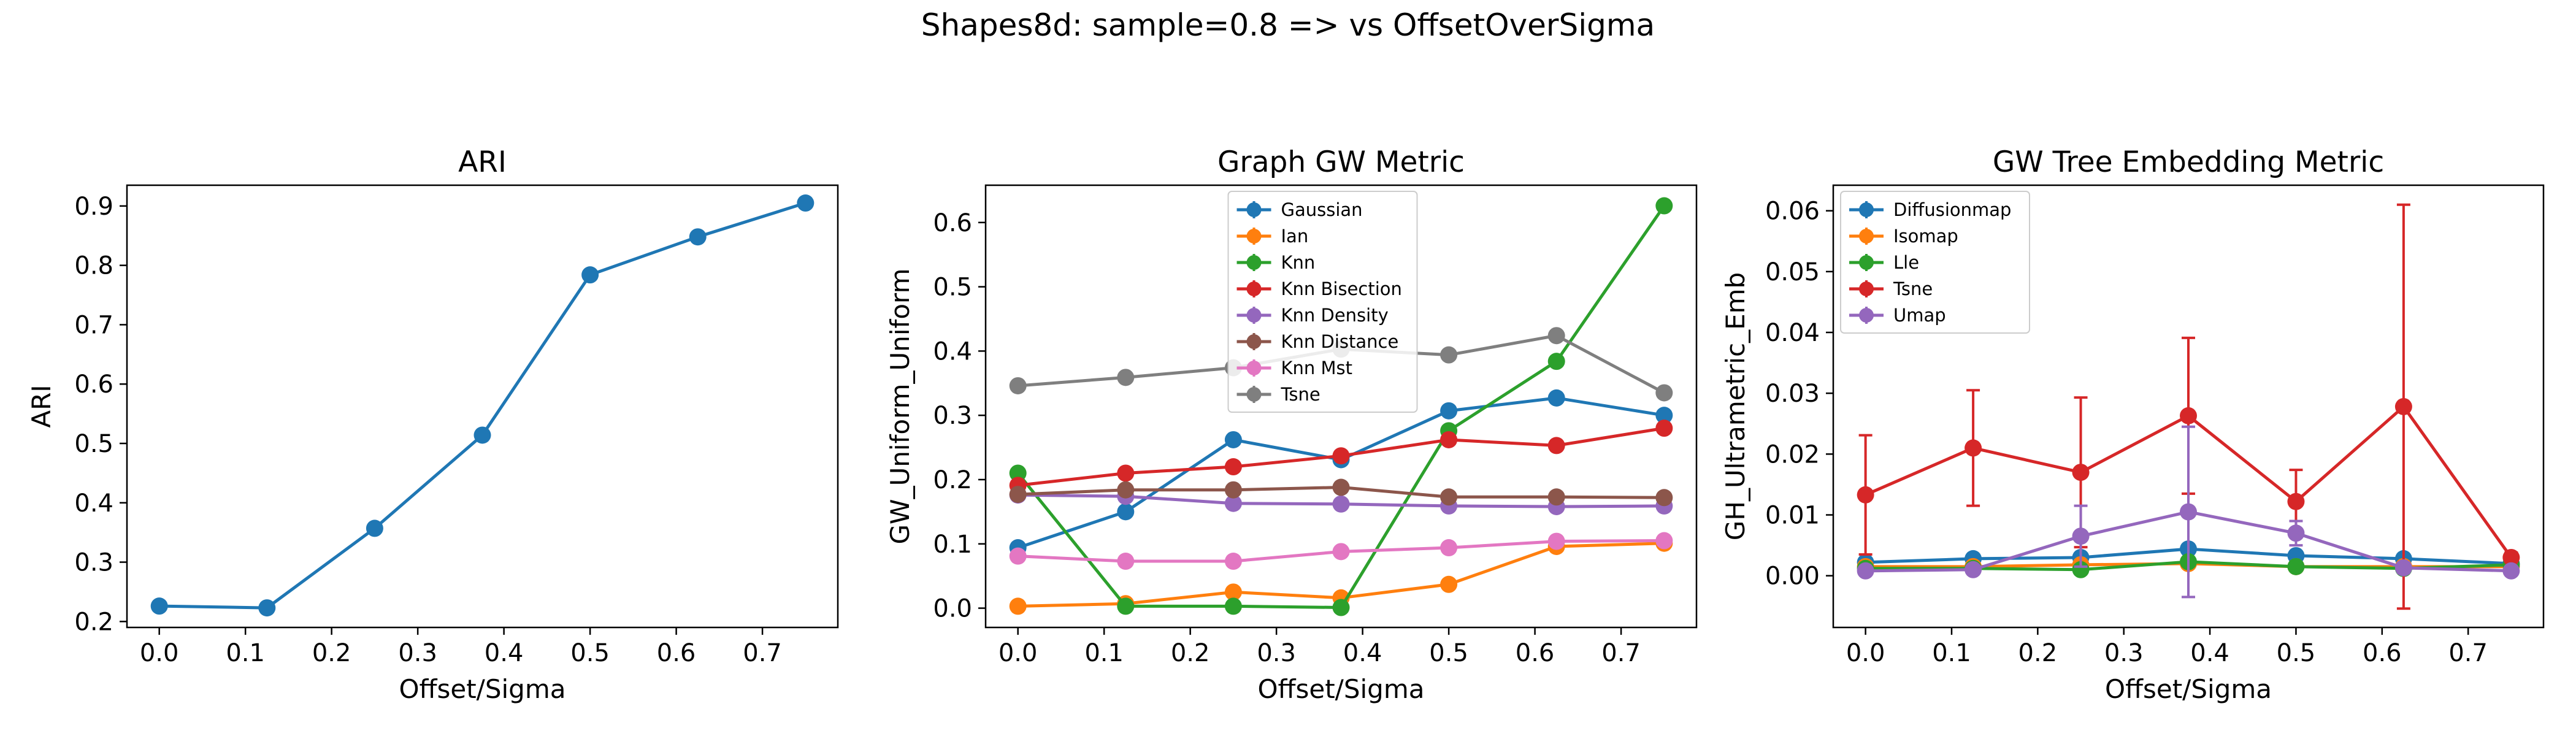 The image size is (2576, 736). What do you see at coordinates (952, 351) in the screenshot?
I see `y-tick-label: 0.4` at bounding box center [952, 351].